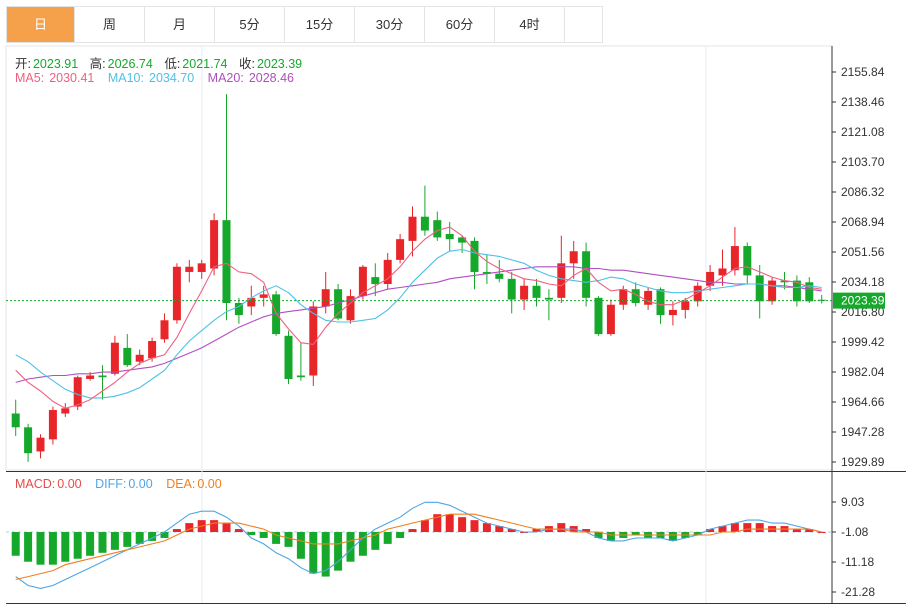 The width and height of the screenshot is (909, 605). What do you see at coordinates (69, 484) in the screenshot?
I see `macd-value: 0.00` at bounding box center [69, 484].